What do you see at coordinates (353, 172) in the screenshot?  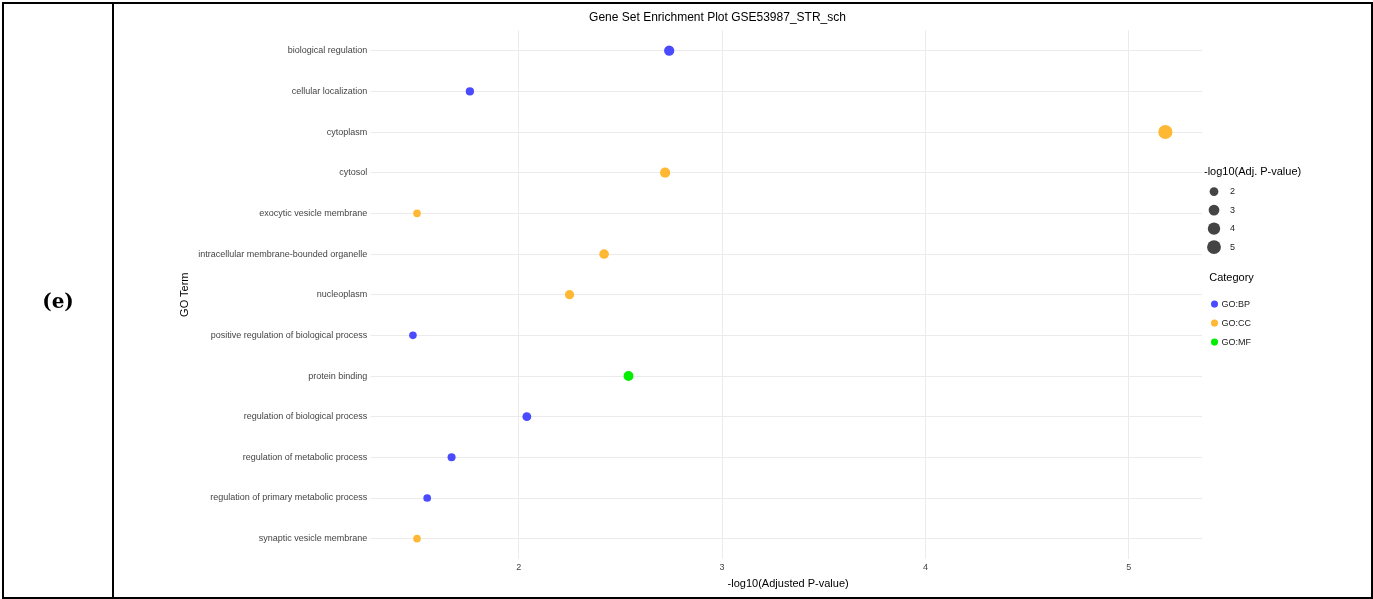 I see `y-tick-label: cytosol` at bounding box center [353, 172].